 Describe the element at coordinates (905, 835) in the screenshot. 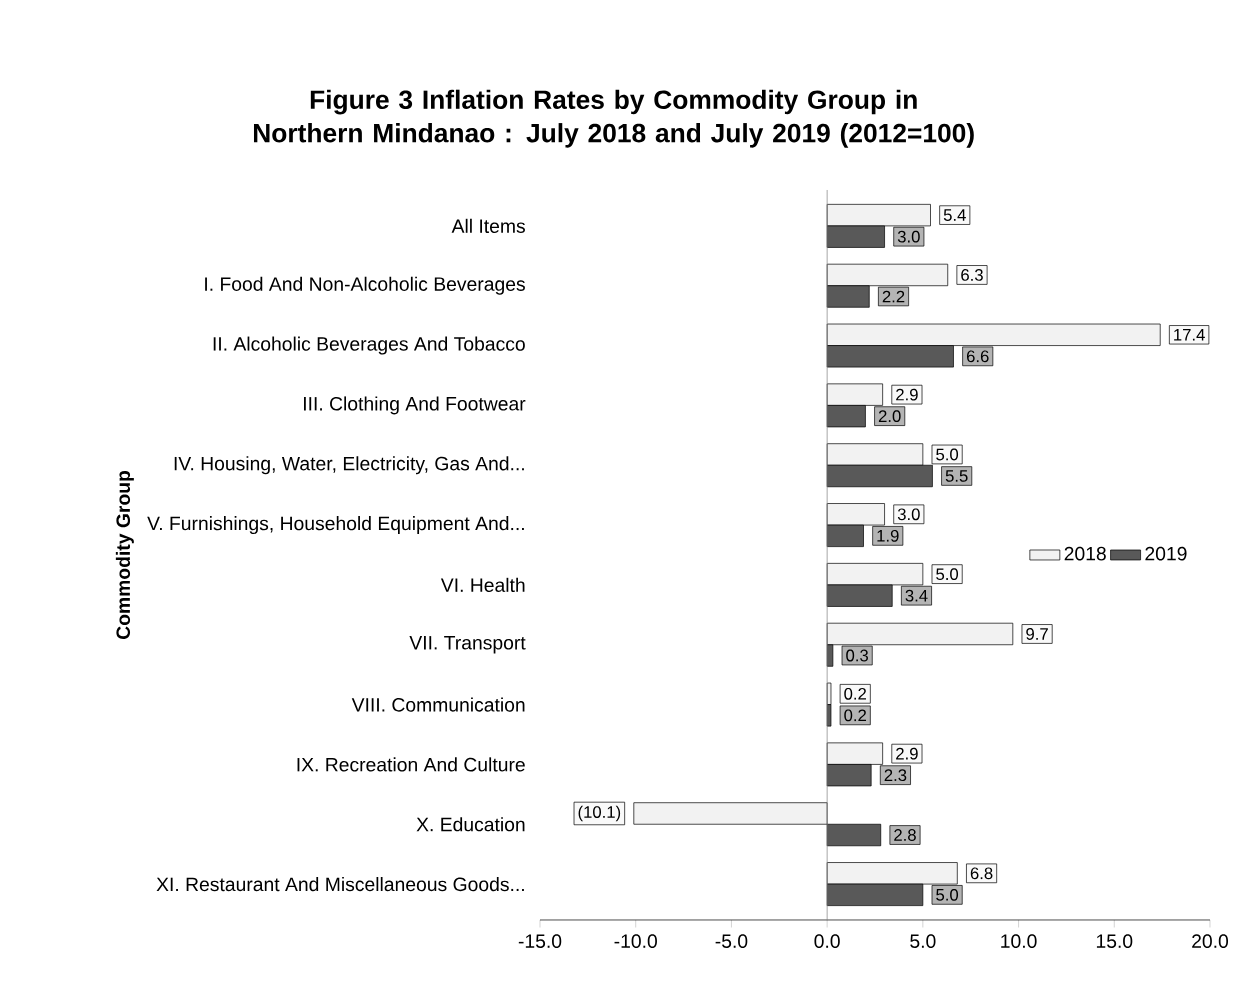

I see `data-label: 2.8` at that location.